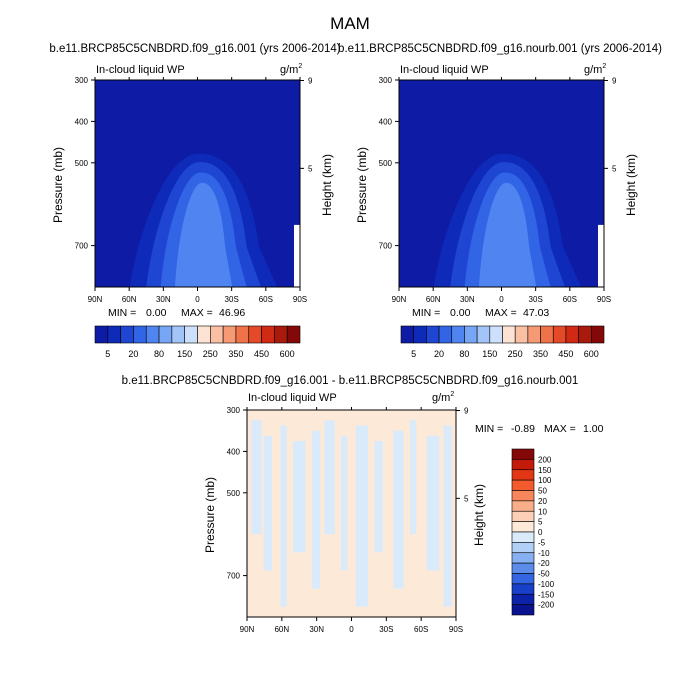  What do you see at coordinates (542, 491) in the screenshot?
I see `colorbar-label: 50` at bounding box center [542, 491].